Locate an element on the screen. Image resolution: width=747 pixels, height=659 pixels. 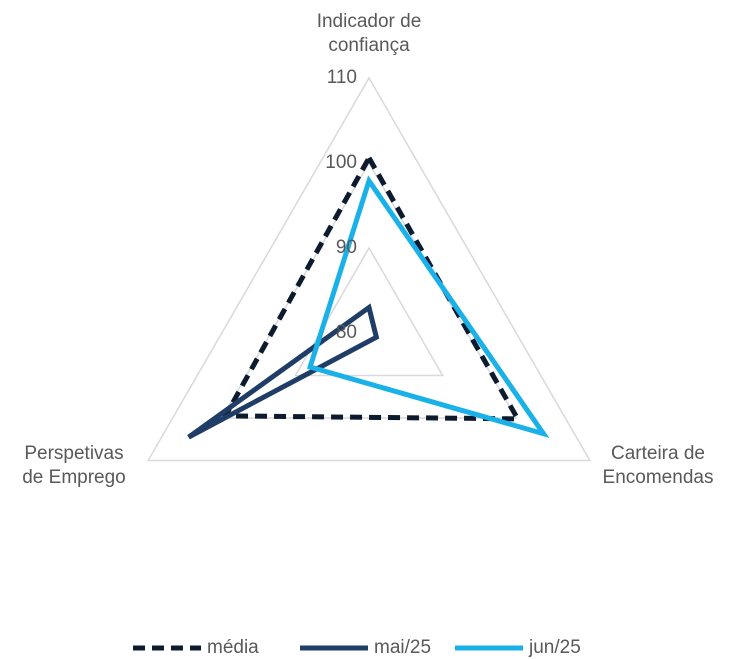
r-tick-label: 80 is located at coordinates (346, 332).